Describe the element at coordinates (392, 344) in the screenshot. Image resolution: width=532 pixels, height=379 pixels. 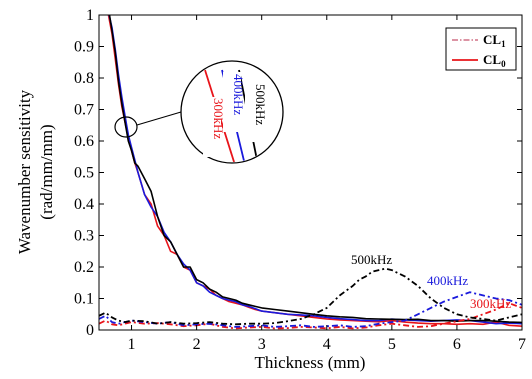
I see `x-tick-label: 5` at that location.